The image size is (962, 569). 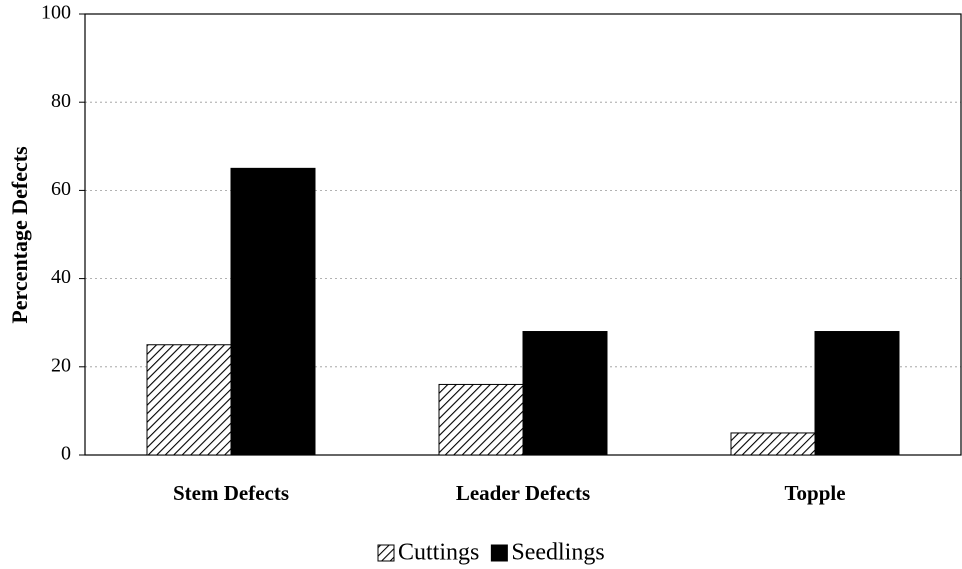 What do you see at coordinates (56, 13) in the screenshot?
I see `y-tick-label: 100` at bounding box center [56, 13].